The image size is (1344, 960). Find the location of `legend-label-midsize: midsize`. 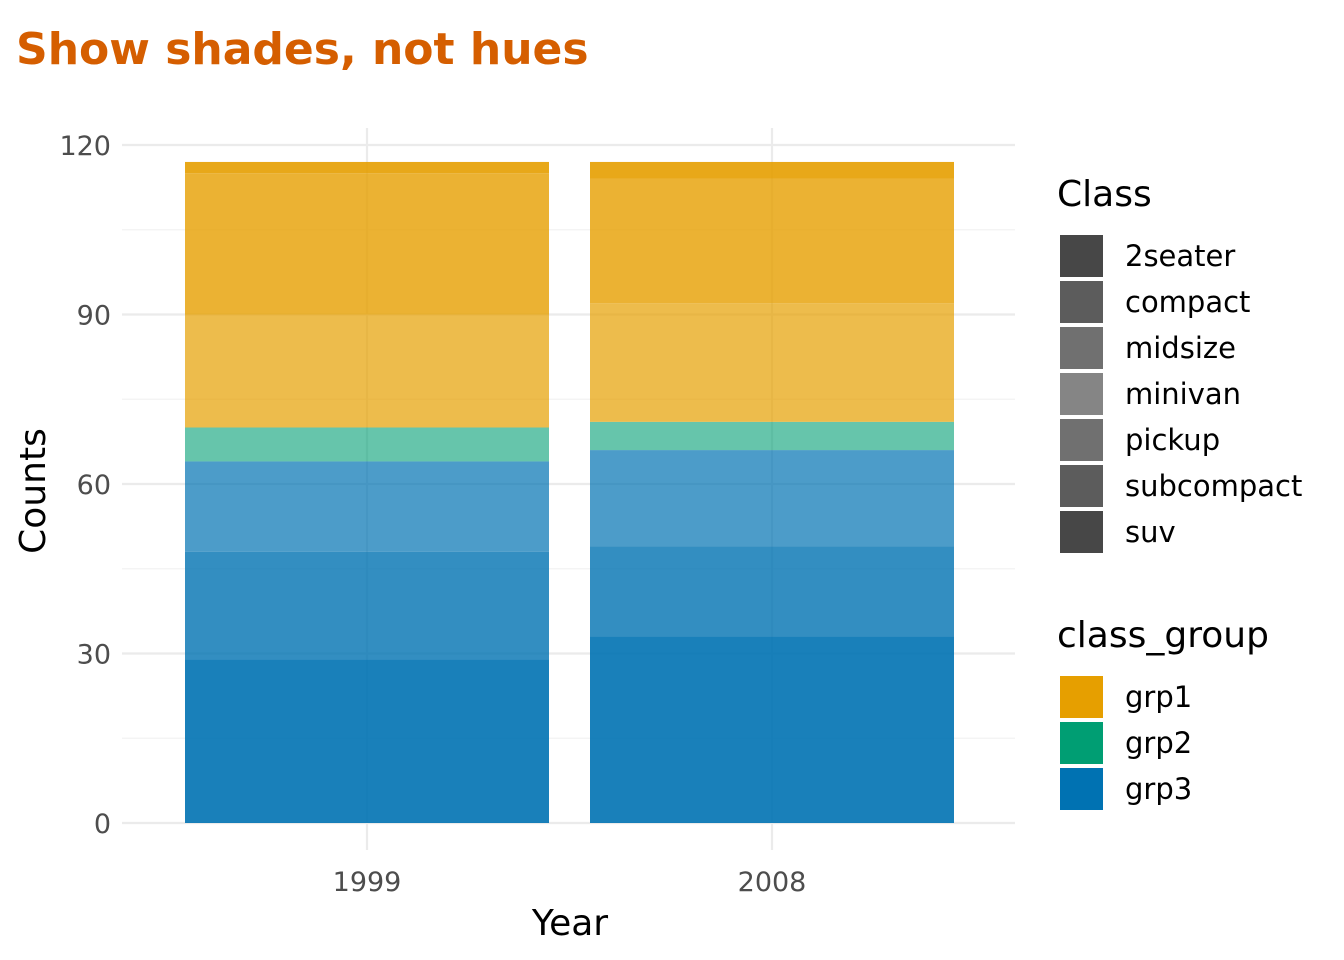

legend-label-midsize: midsize is located at coordinates (1180, 348).